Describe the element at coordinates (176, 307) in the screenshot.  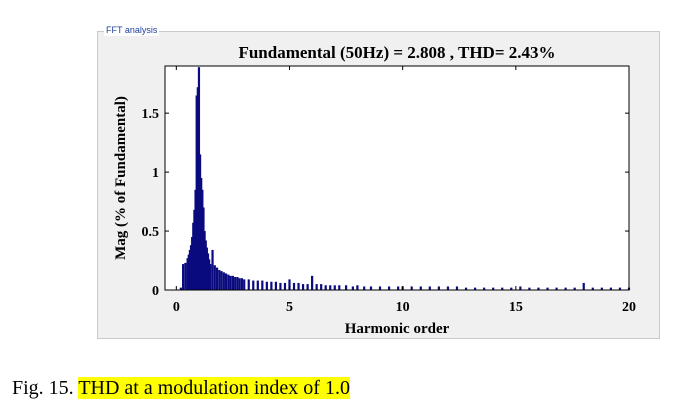
I see `x-tick-label: 0` at that location.